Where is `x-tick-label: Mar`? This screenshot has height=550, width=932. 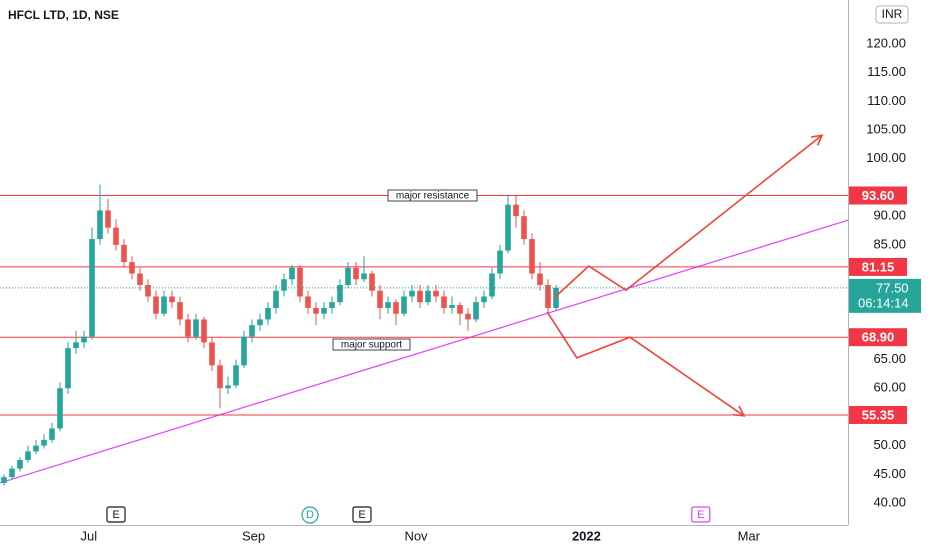
x-tick-label: Mar is located at coordinates (749, 535).